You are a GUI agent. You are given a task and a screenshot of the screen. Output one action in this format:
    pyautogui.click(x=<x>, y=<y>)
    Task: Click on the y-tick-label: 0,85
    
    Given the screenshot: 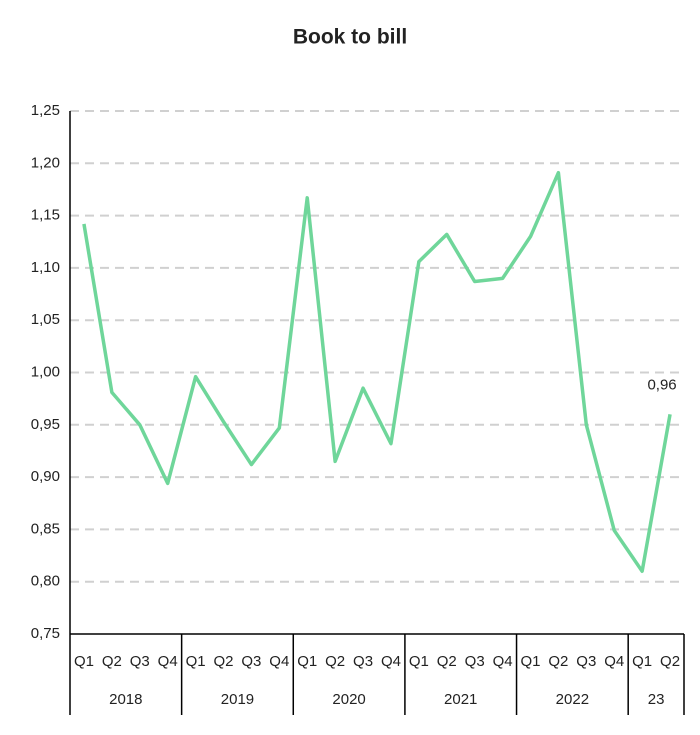 What is the action you would take?
    pyautogui.click(x=45, y=528)
    